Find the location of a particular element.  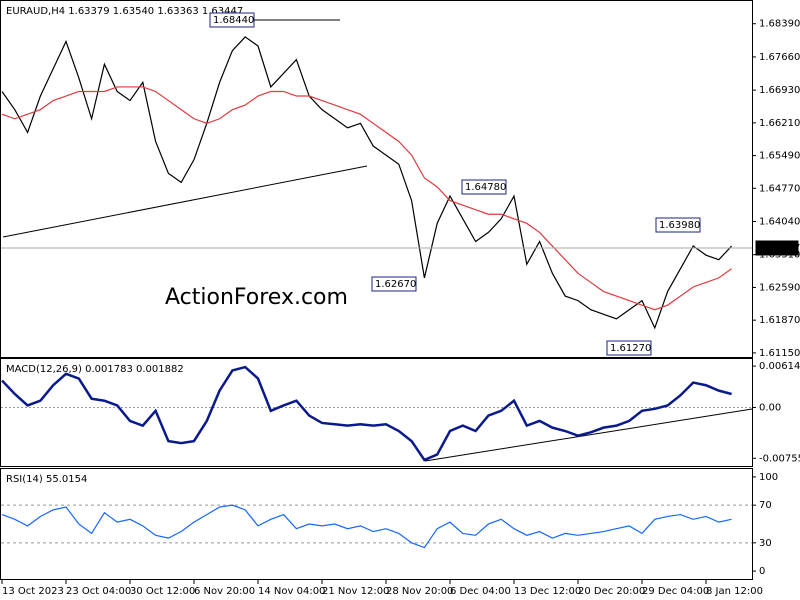

y-tick-label: 1.68390 is located at coordinates (779, 24).